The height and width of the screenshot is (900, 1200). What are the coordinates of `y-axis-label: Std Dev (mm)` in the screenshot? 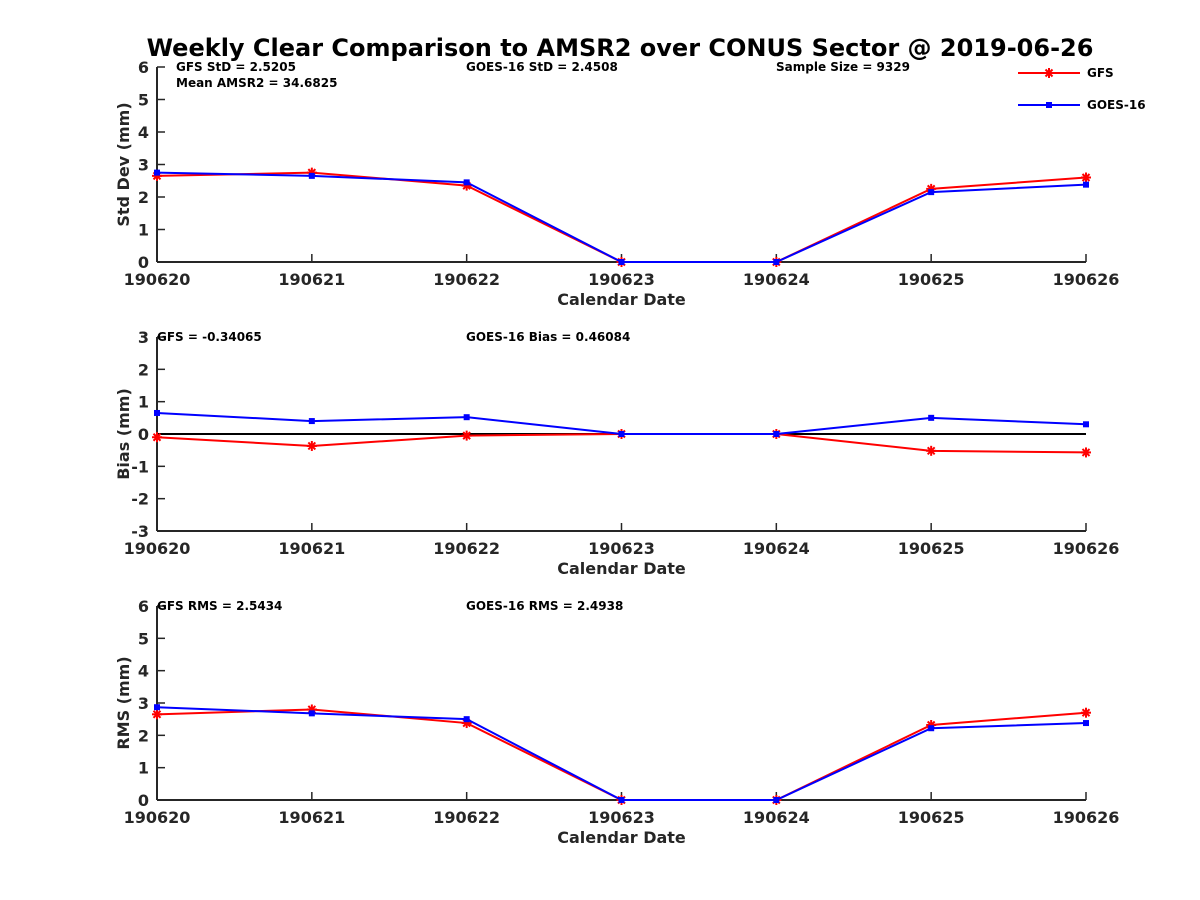 It's located at (123, 164).